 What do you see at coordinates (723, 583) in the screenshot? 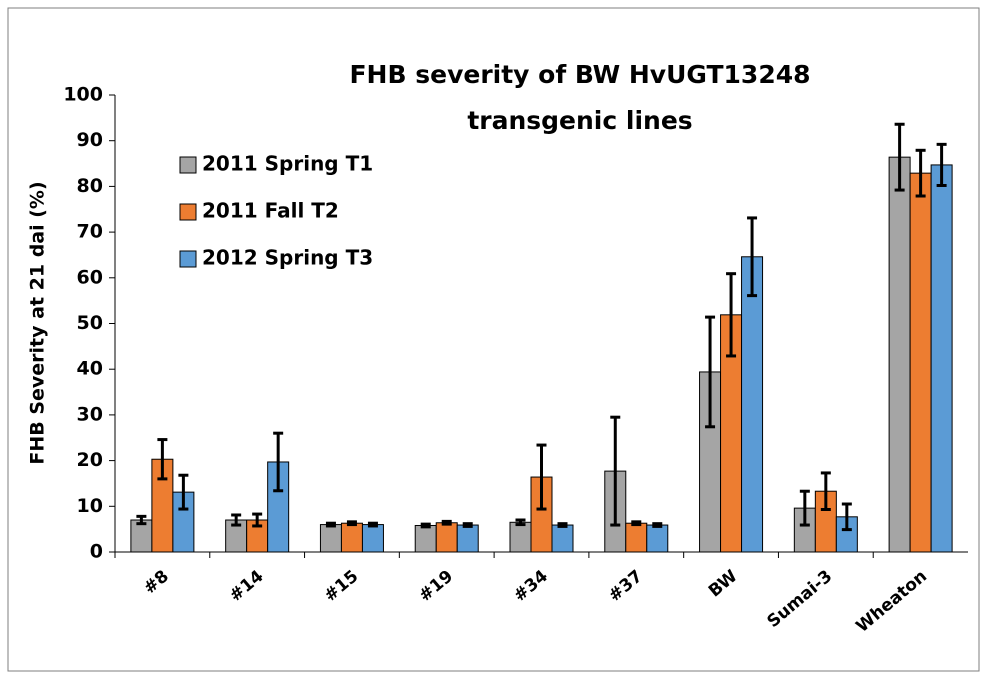
I see `x-tick-label: BW` at bounding box center [723, 583].